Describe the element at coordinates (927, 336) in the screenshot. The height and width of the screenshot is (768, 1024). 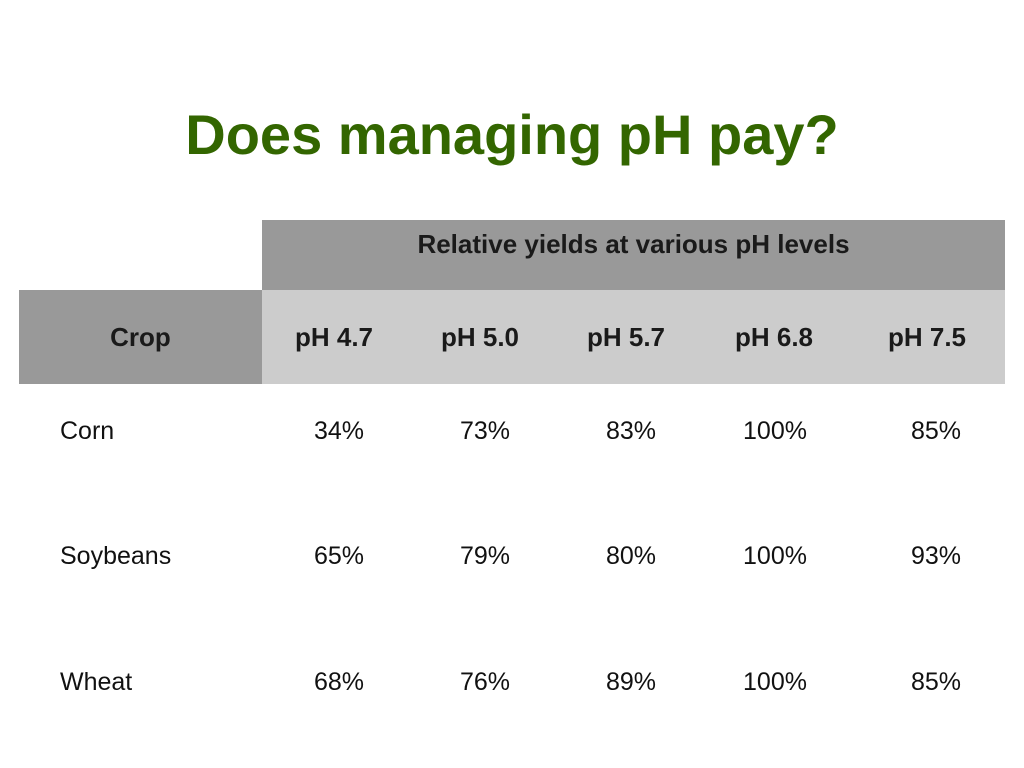
I see `ph-column-header: pH 7.5` at that location.